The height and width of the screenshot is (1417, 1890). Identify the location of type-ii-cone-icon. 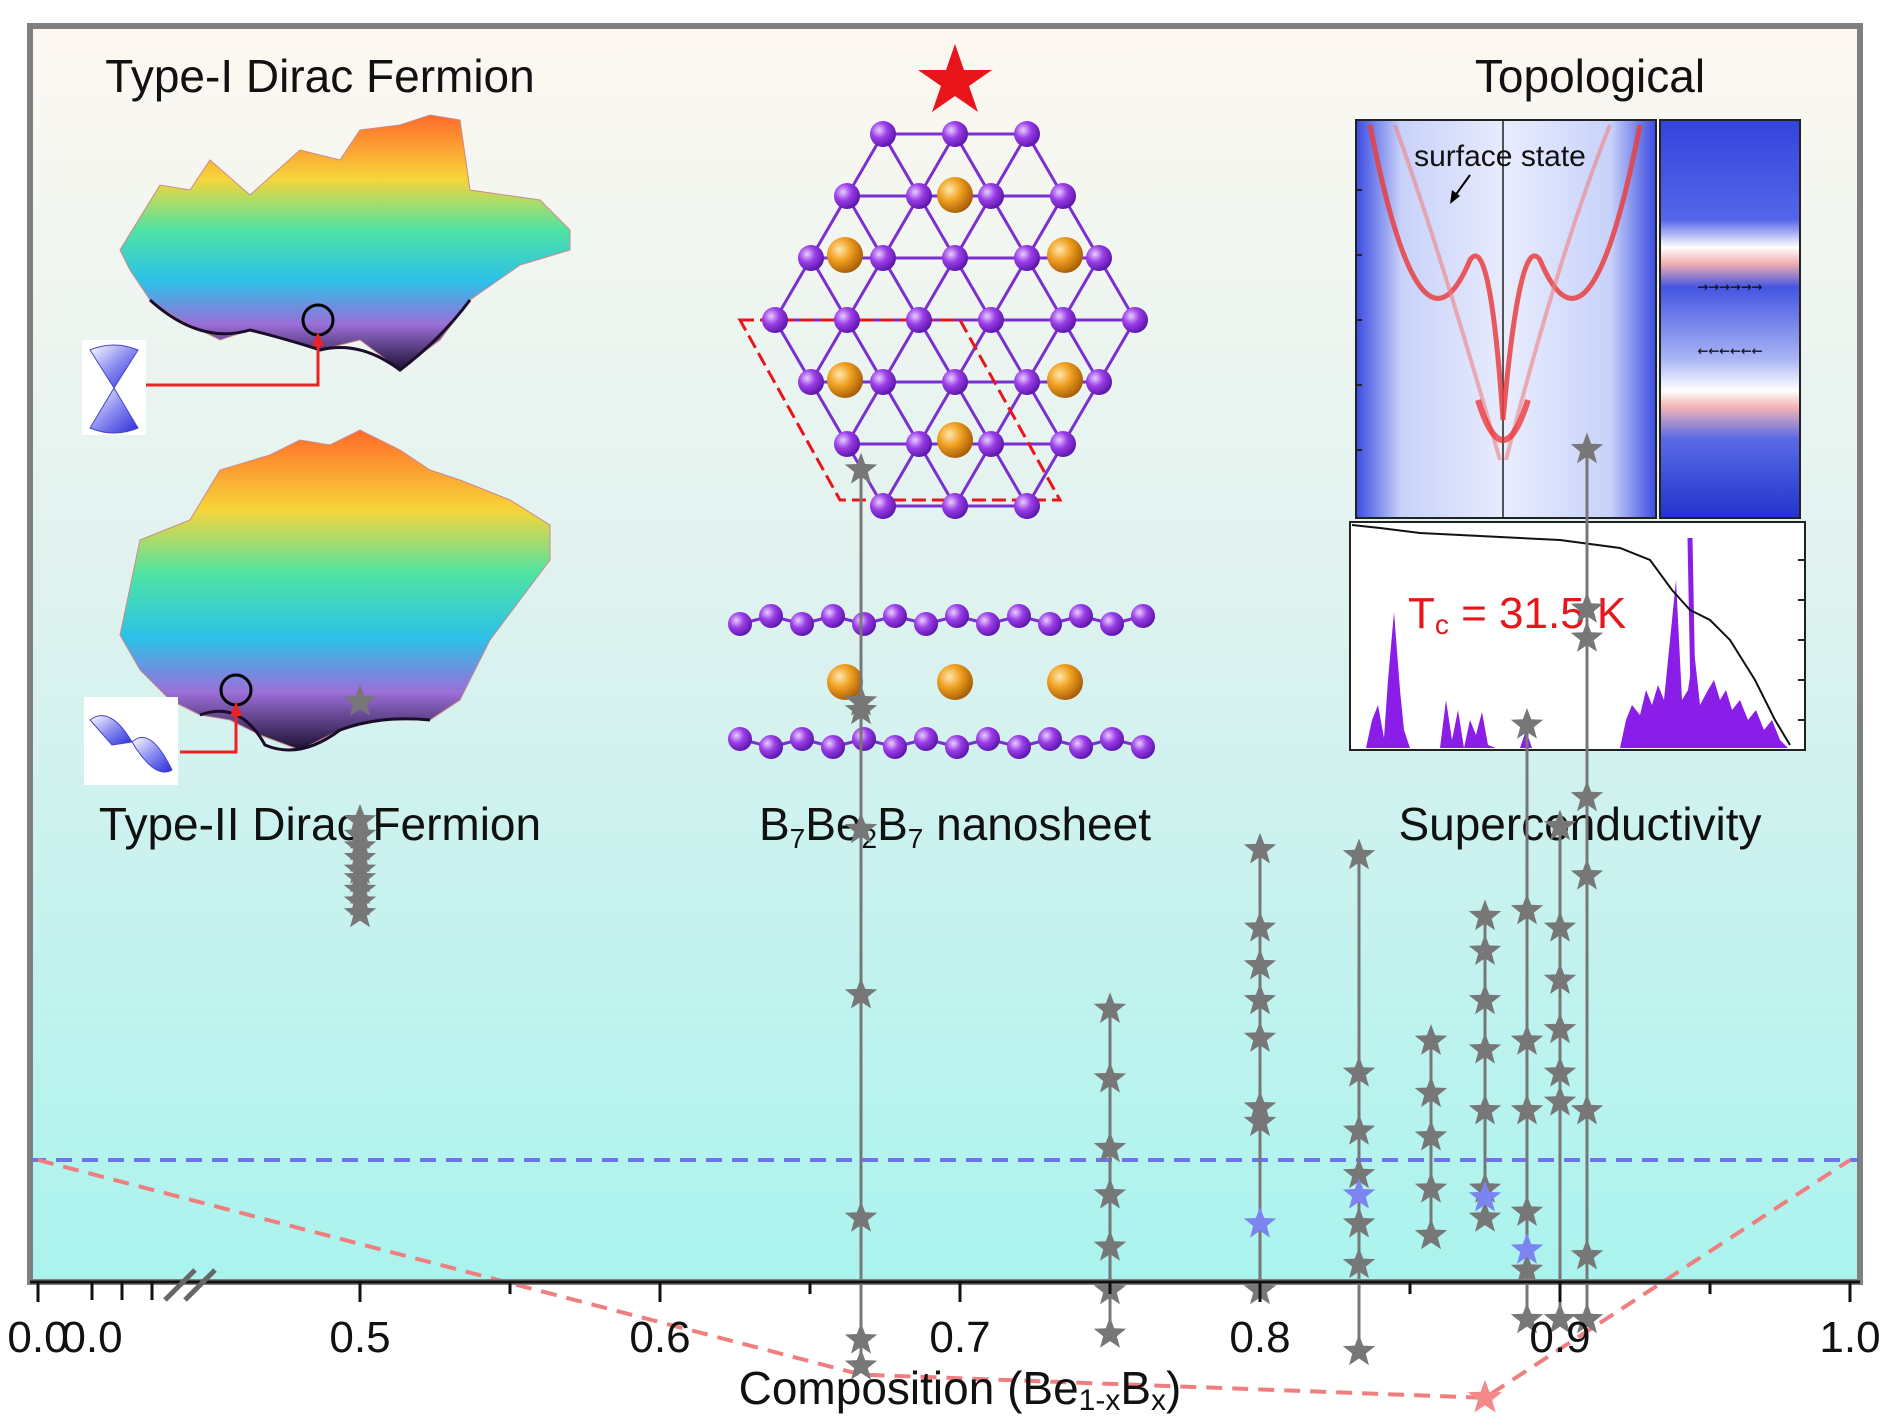
(131, 741).